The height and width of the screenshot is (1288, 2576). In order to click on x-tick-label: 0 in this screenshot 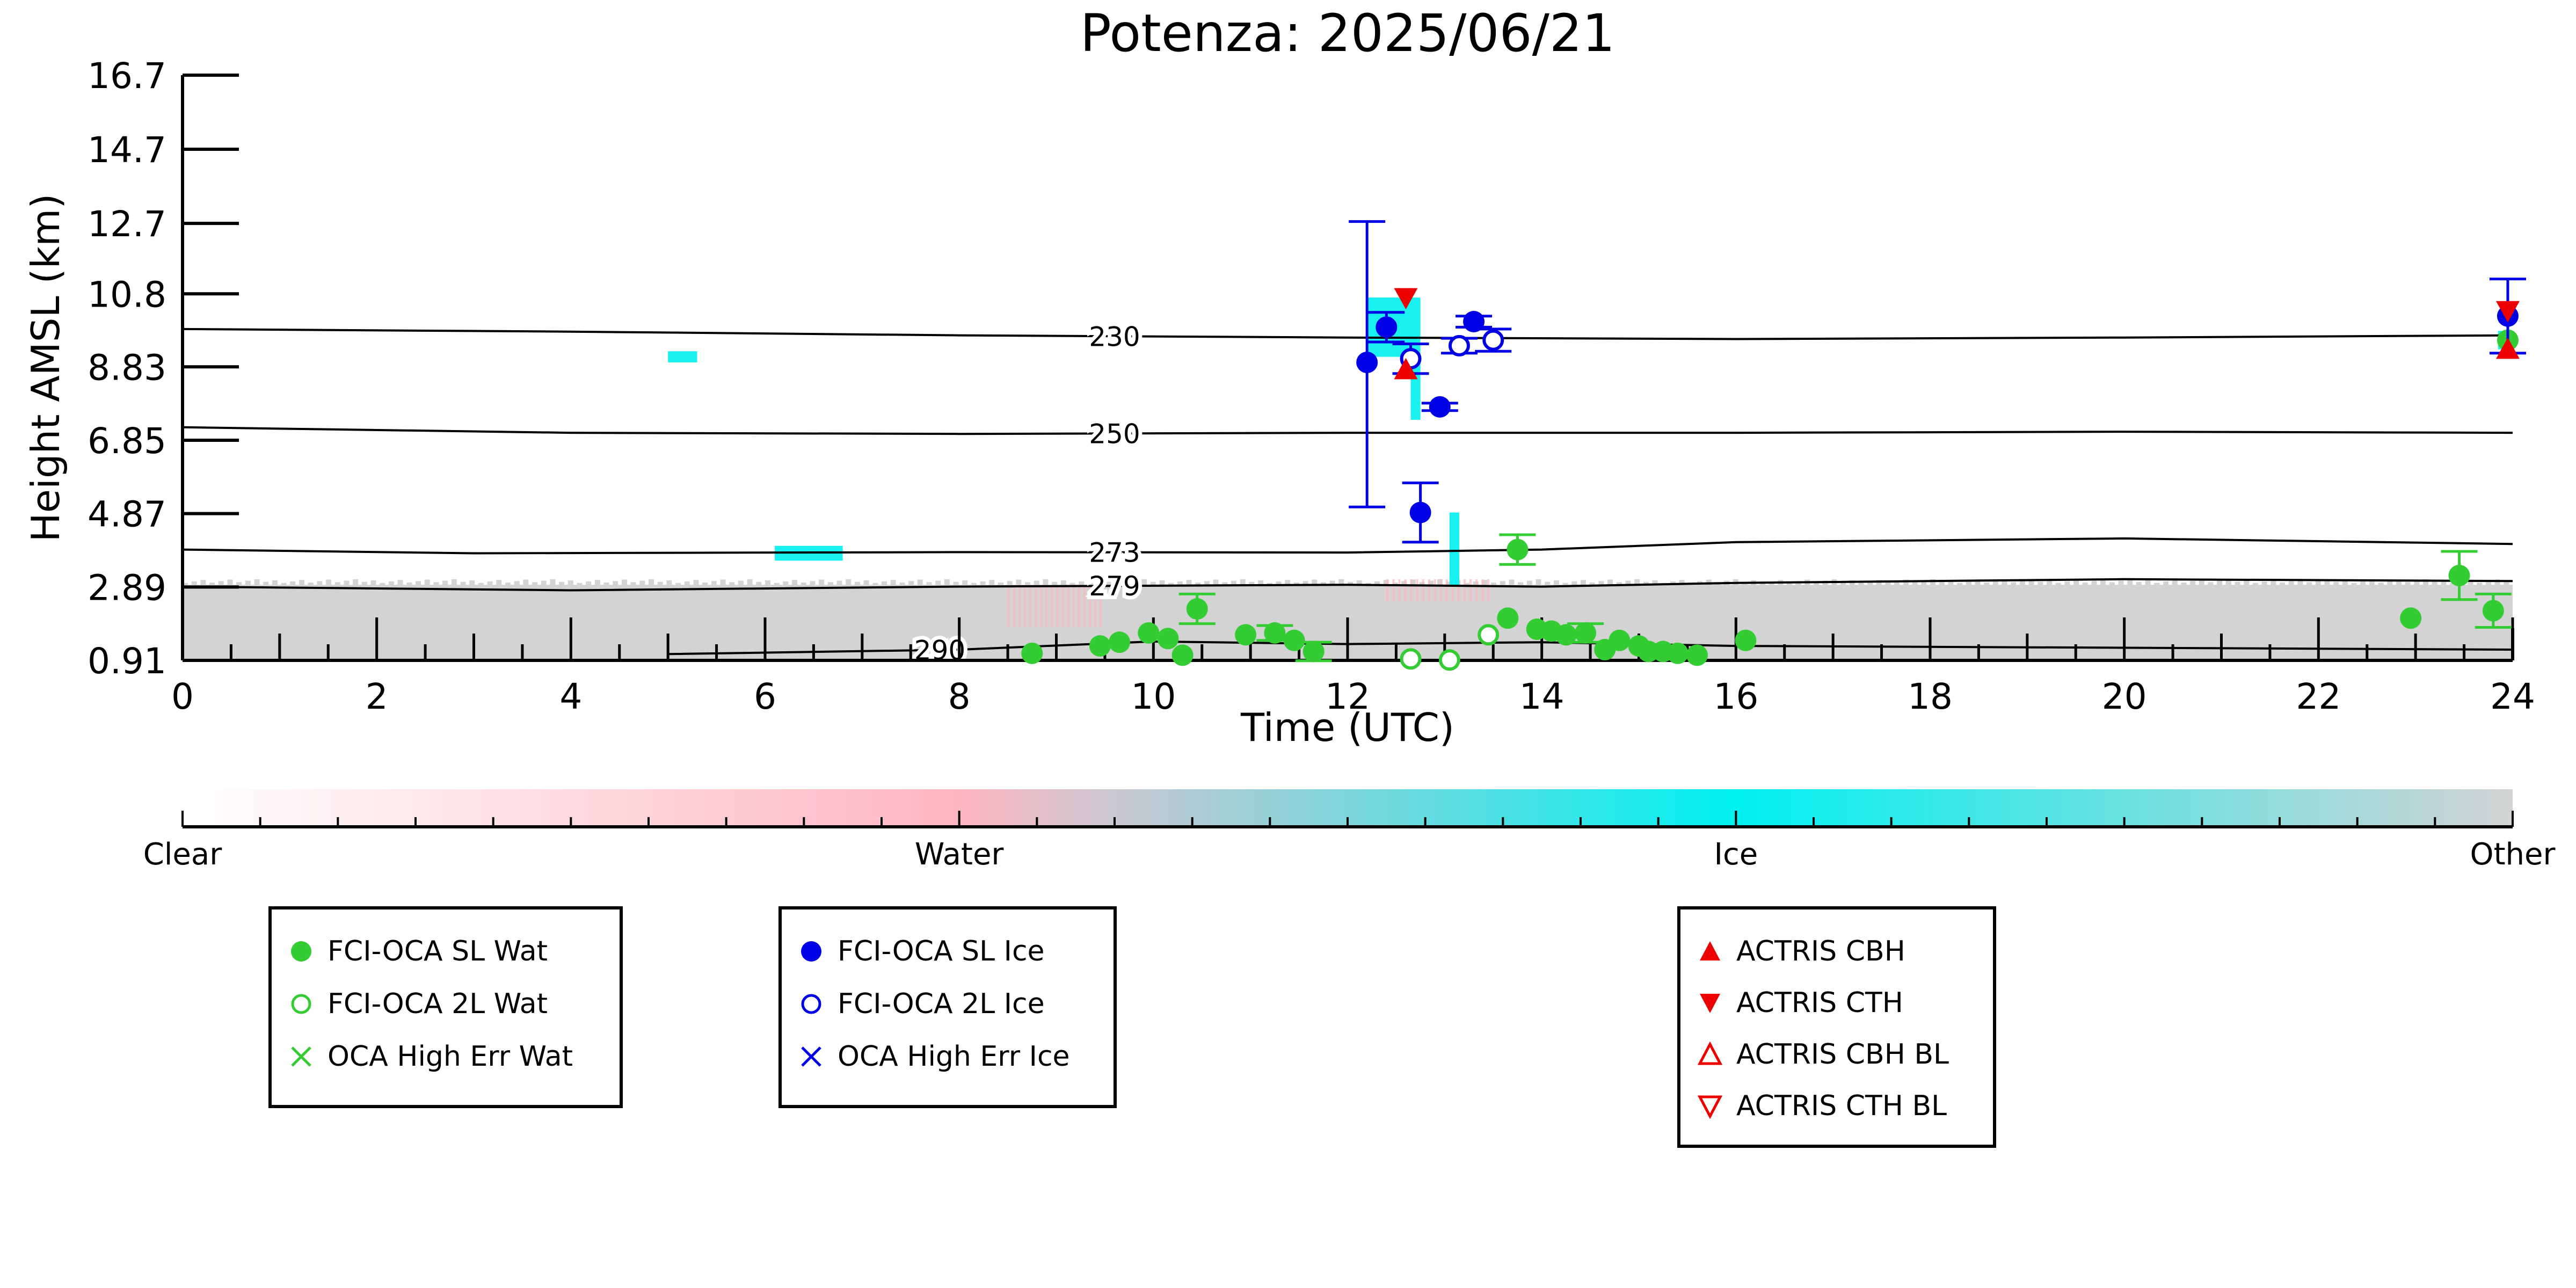, I will do `click(182, 696)`.